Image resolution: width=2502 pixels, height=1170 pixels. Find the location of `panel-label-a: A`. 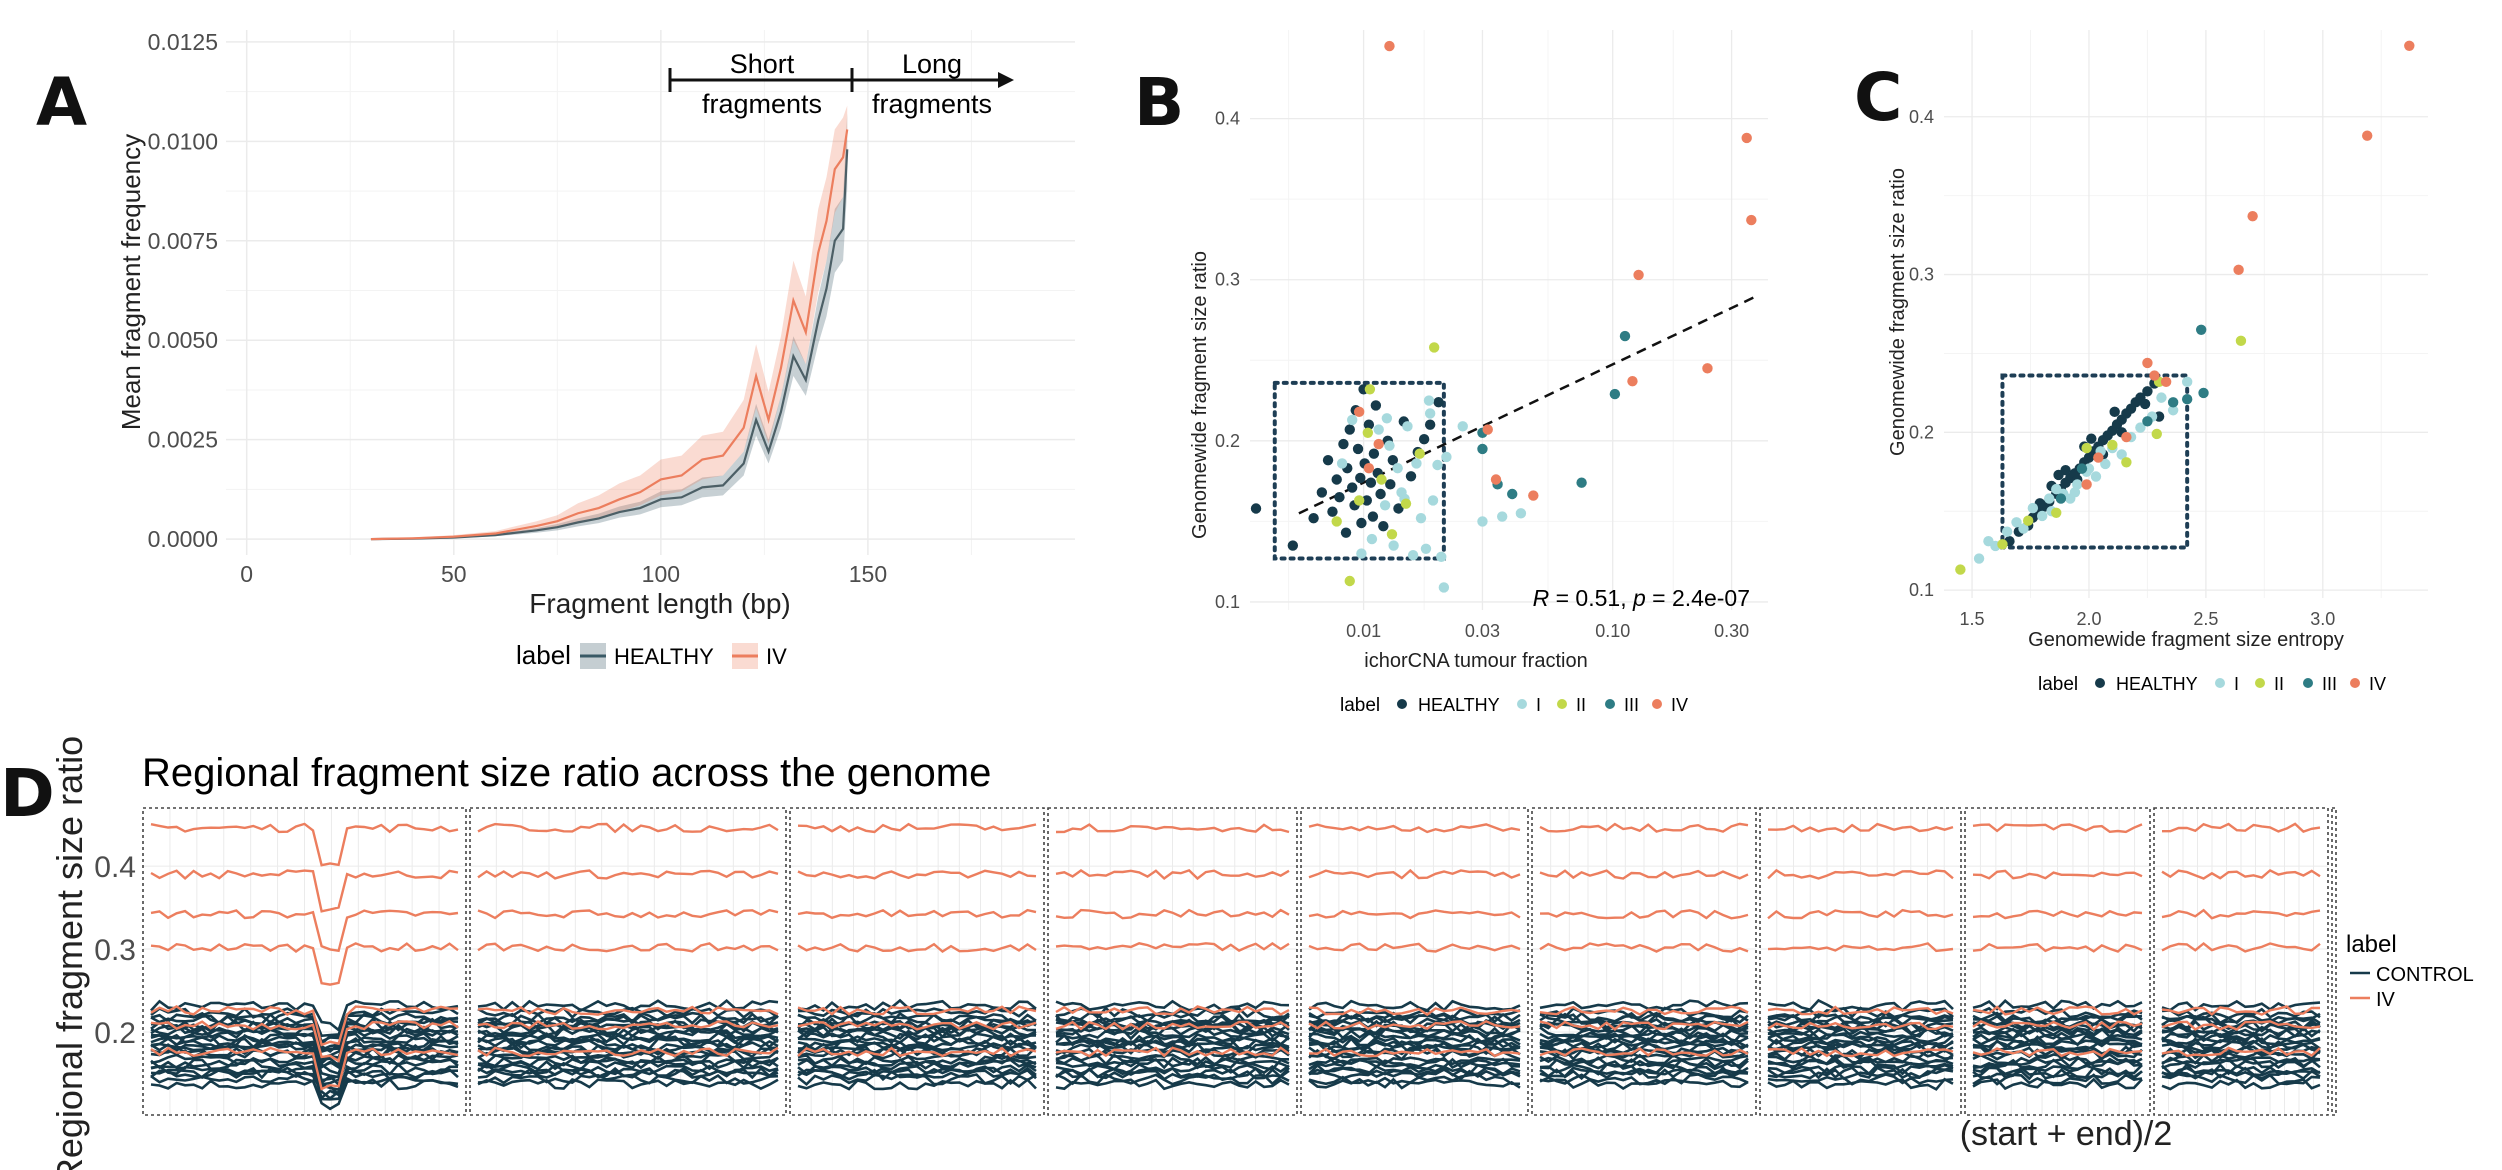

panel-label-a: A is located at coordinates (61, 102).